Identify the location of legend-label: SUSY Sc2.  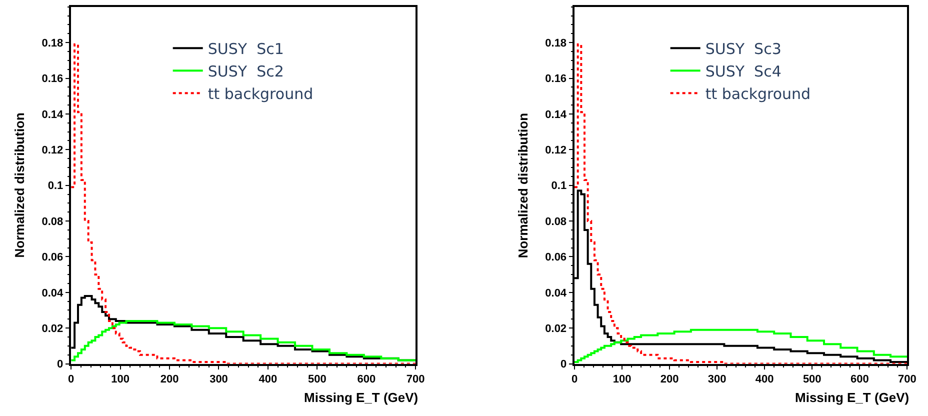
(246, 71).